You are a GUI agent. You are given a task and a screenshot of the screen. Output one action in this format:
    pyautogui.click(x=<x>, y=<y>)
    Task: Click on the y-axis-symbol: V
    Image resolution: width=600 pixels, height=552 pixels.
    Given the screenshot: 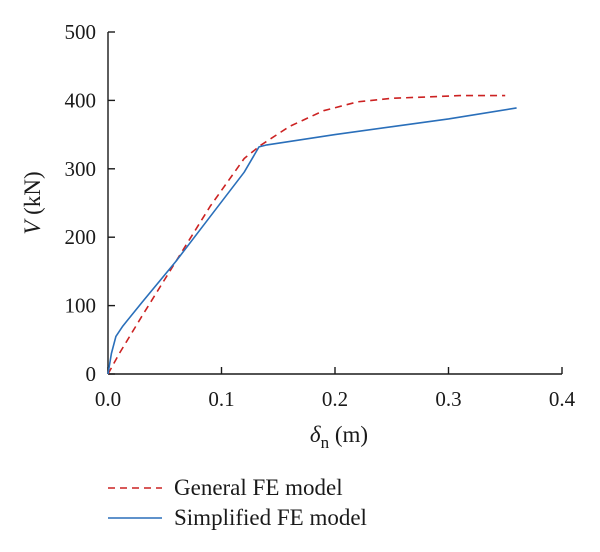 What is the action you would take?
    pyautogui.click(x=32, y=226)
    